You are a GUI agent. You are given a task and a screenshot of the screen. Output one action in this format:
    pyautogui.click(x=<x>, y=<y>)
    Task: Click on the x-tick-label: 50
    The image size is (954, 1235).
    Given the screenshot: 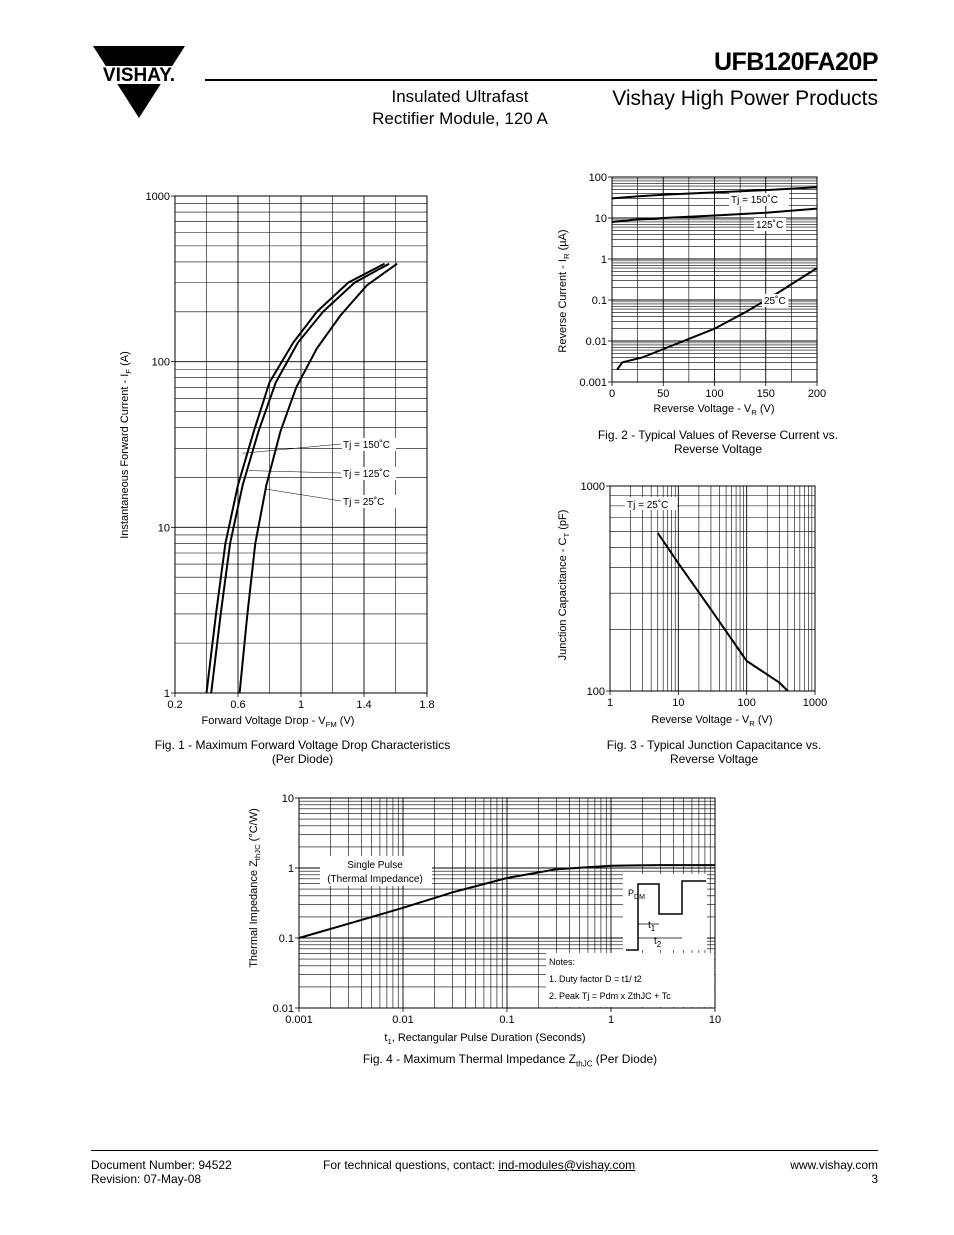 What is the action you would take?
    pyautogui.click(x=663, y=394)
    